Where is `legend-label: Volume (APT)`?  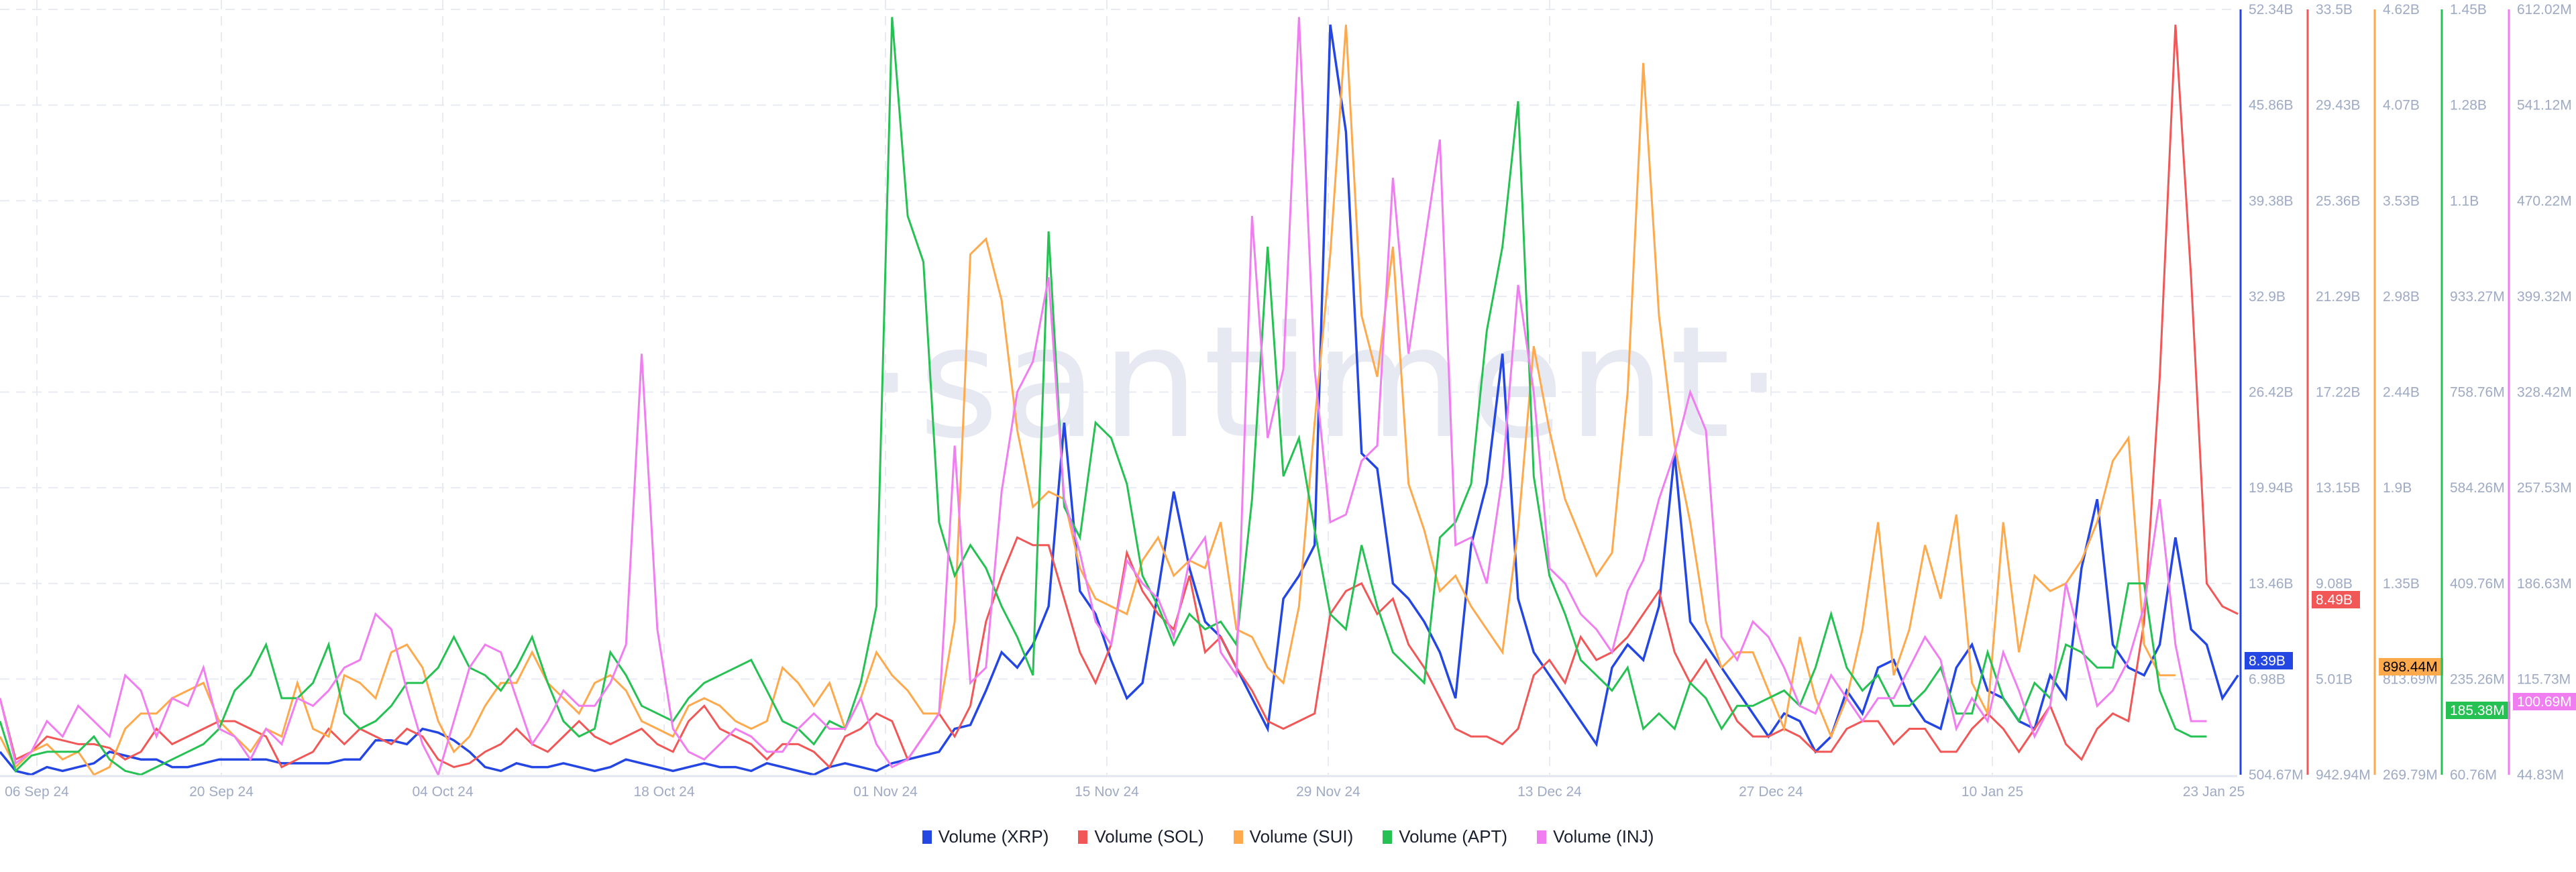 legend-label: Volume (APT) is located at coordinates (1453, 836).